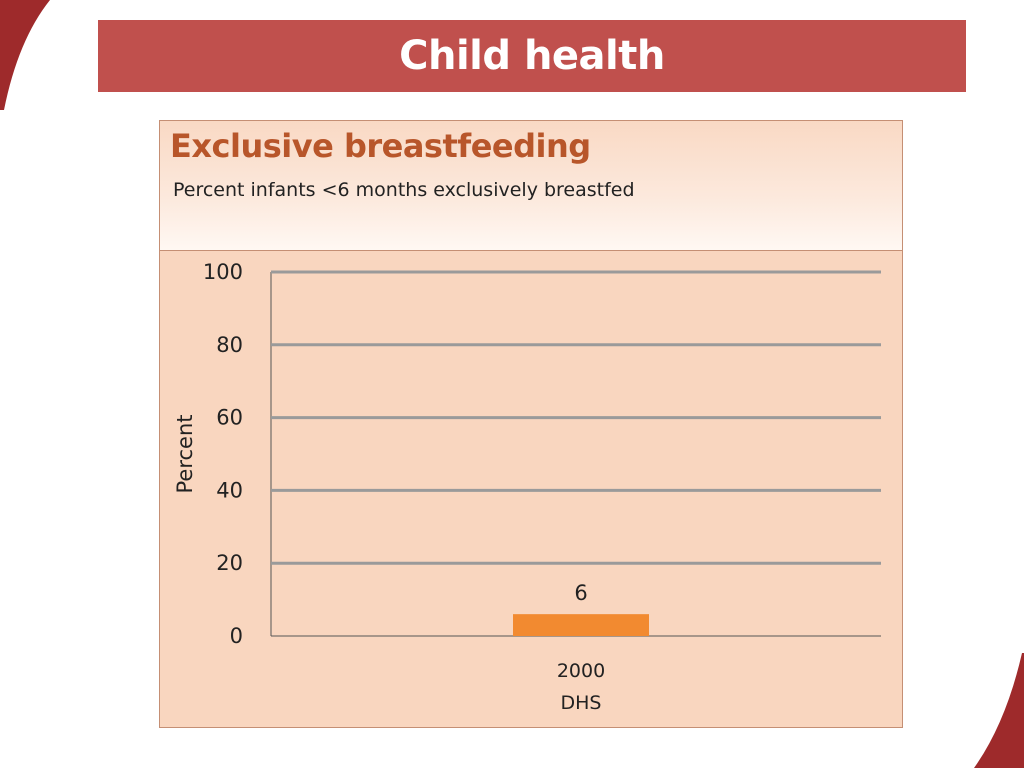 Image resolution: width=1024 pixels, height=768 pixels. What do you see at coordinates (229, 418) in the screenshot?
I see `y-tick-label: 60` at bounding box center [229, 418].